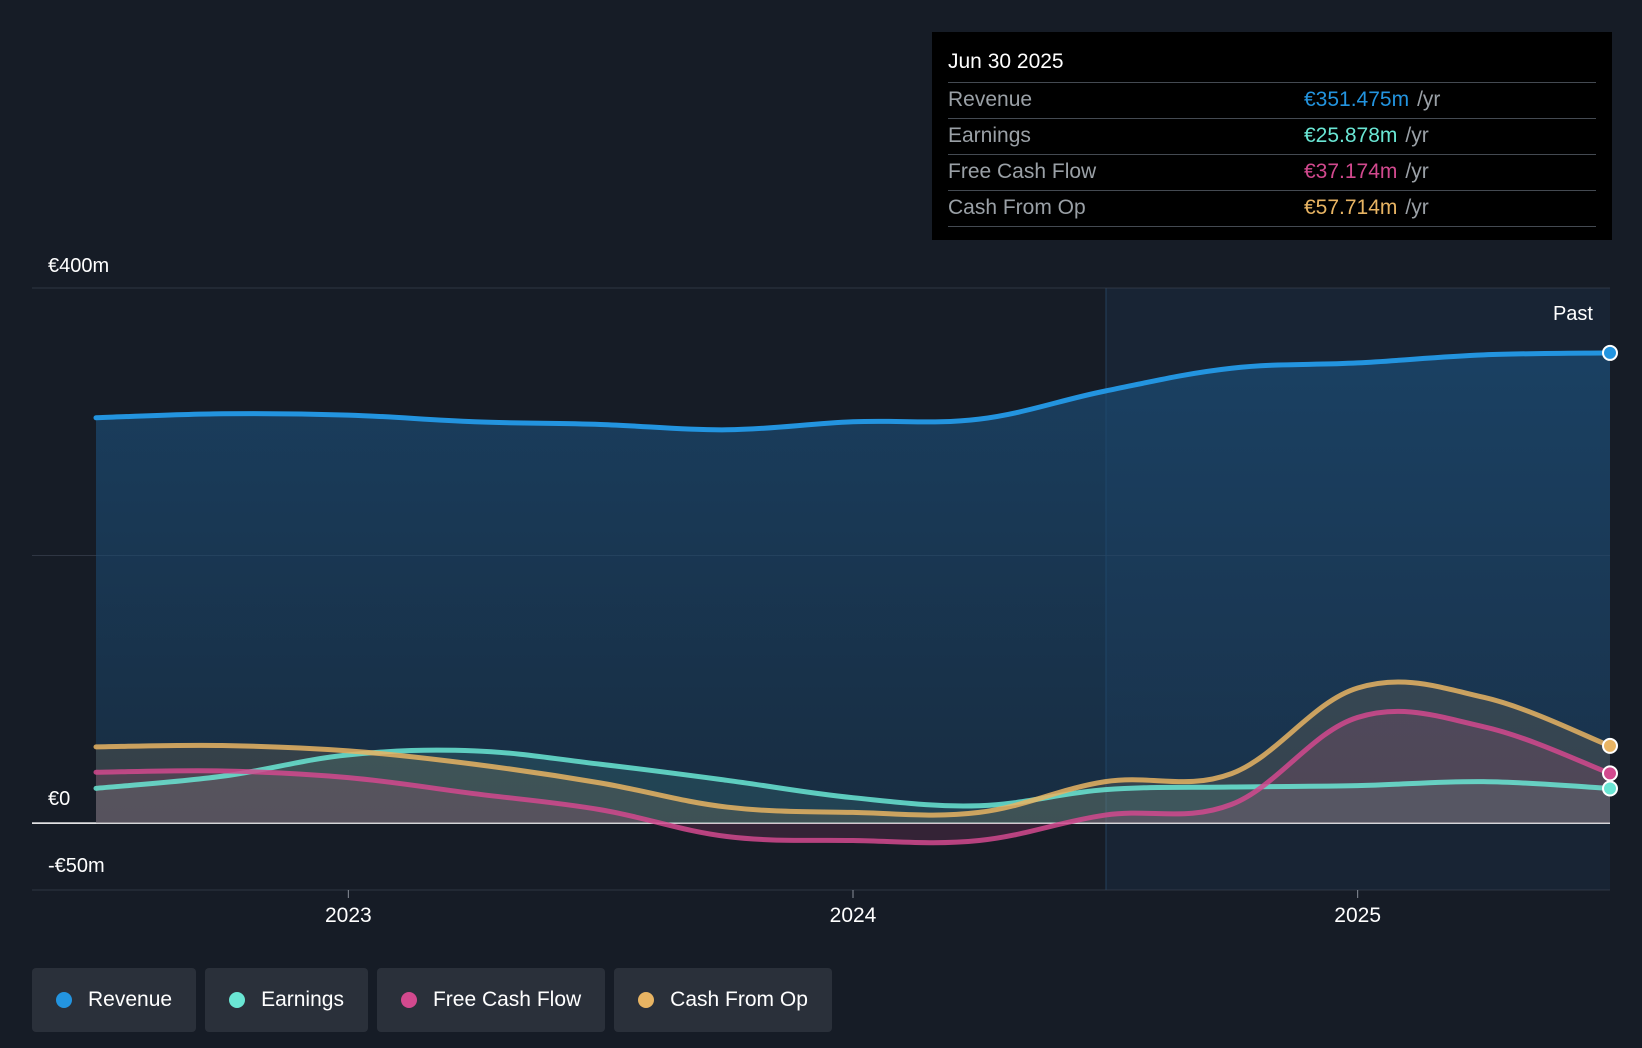  I want to click on tooltip-label: Free Cash Flow, so click(1022, 171).